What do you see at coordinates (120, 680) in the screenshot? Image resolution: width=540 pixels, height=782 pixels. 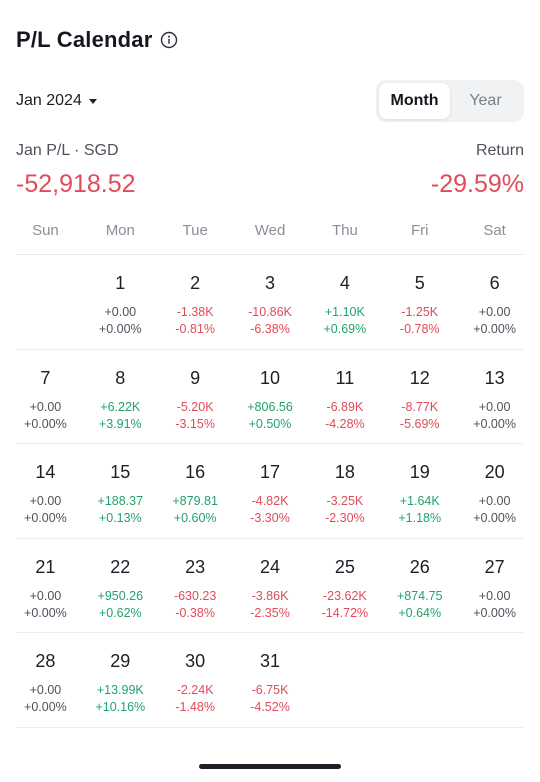 I see `calendar-day-cell: 29 +13.99K +10.16%` at bounding box center [120, 680].